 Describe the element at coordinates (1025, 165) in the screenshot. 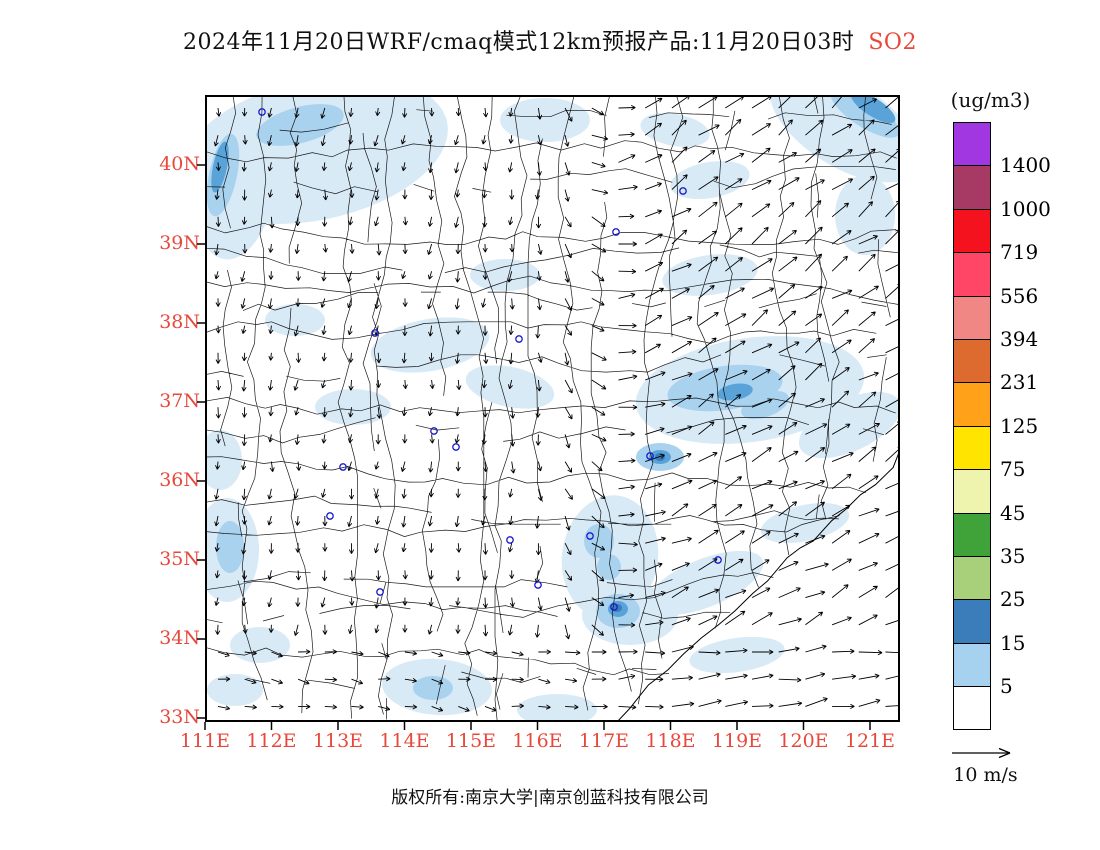

I see `colorbar-label: 1400` at that location.